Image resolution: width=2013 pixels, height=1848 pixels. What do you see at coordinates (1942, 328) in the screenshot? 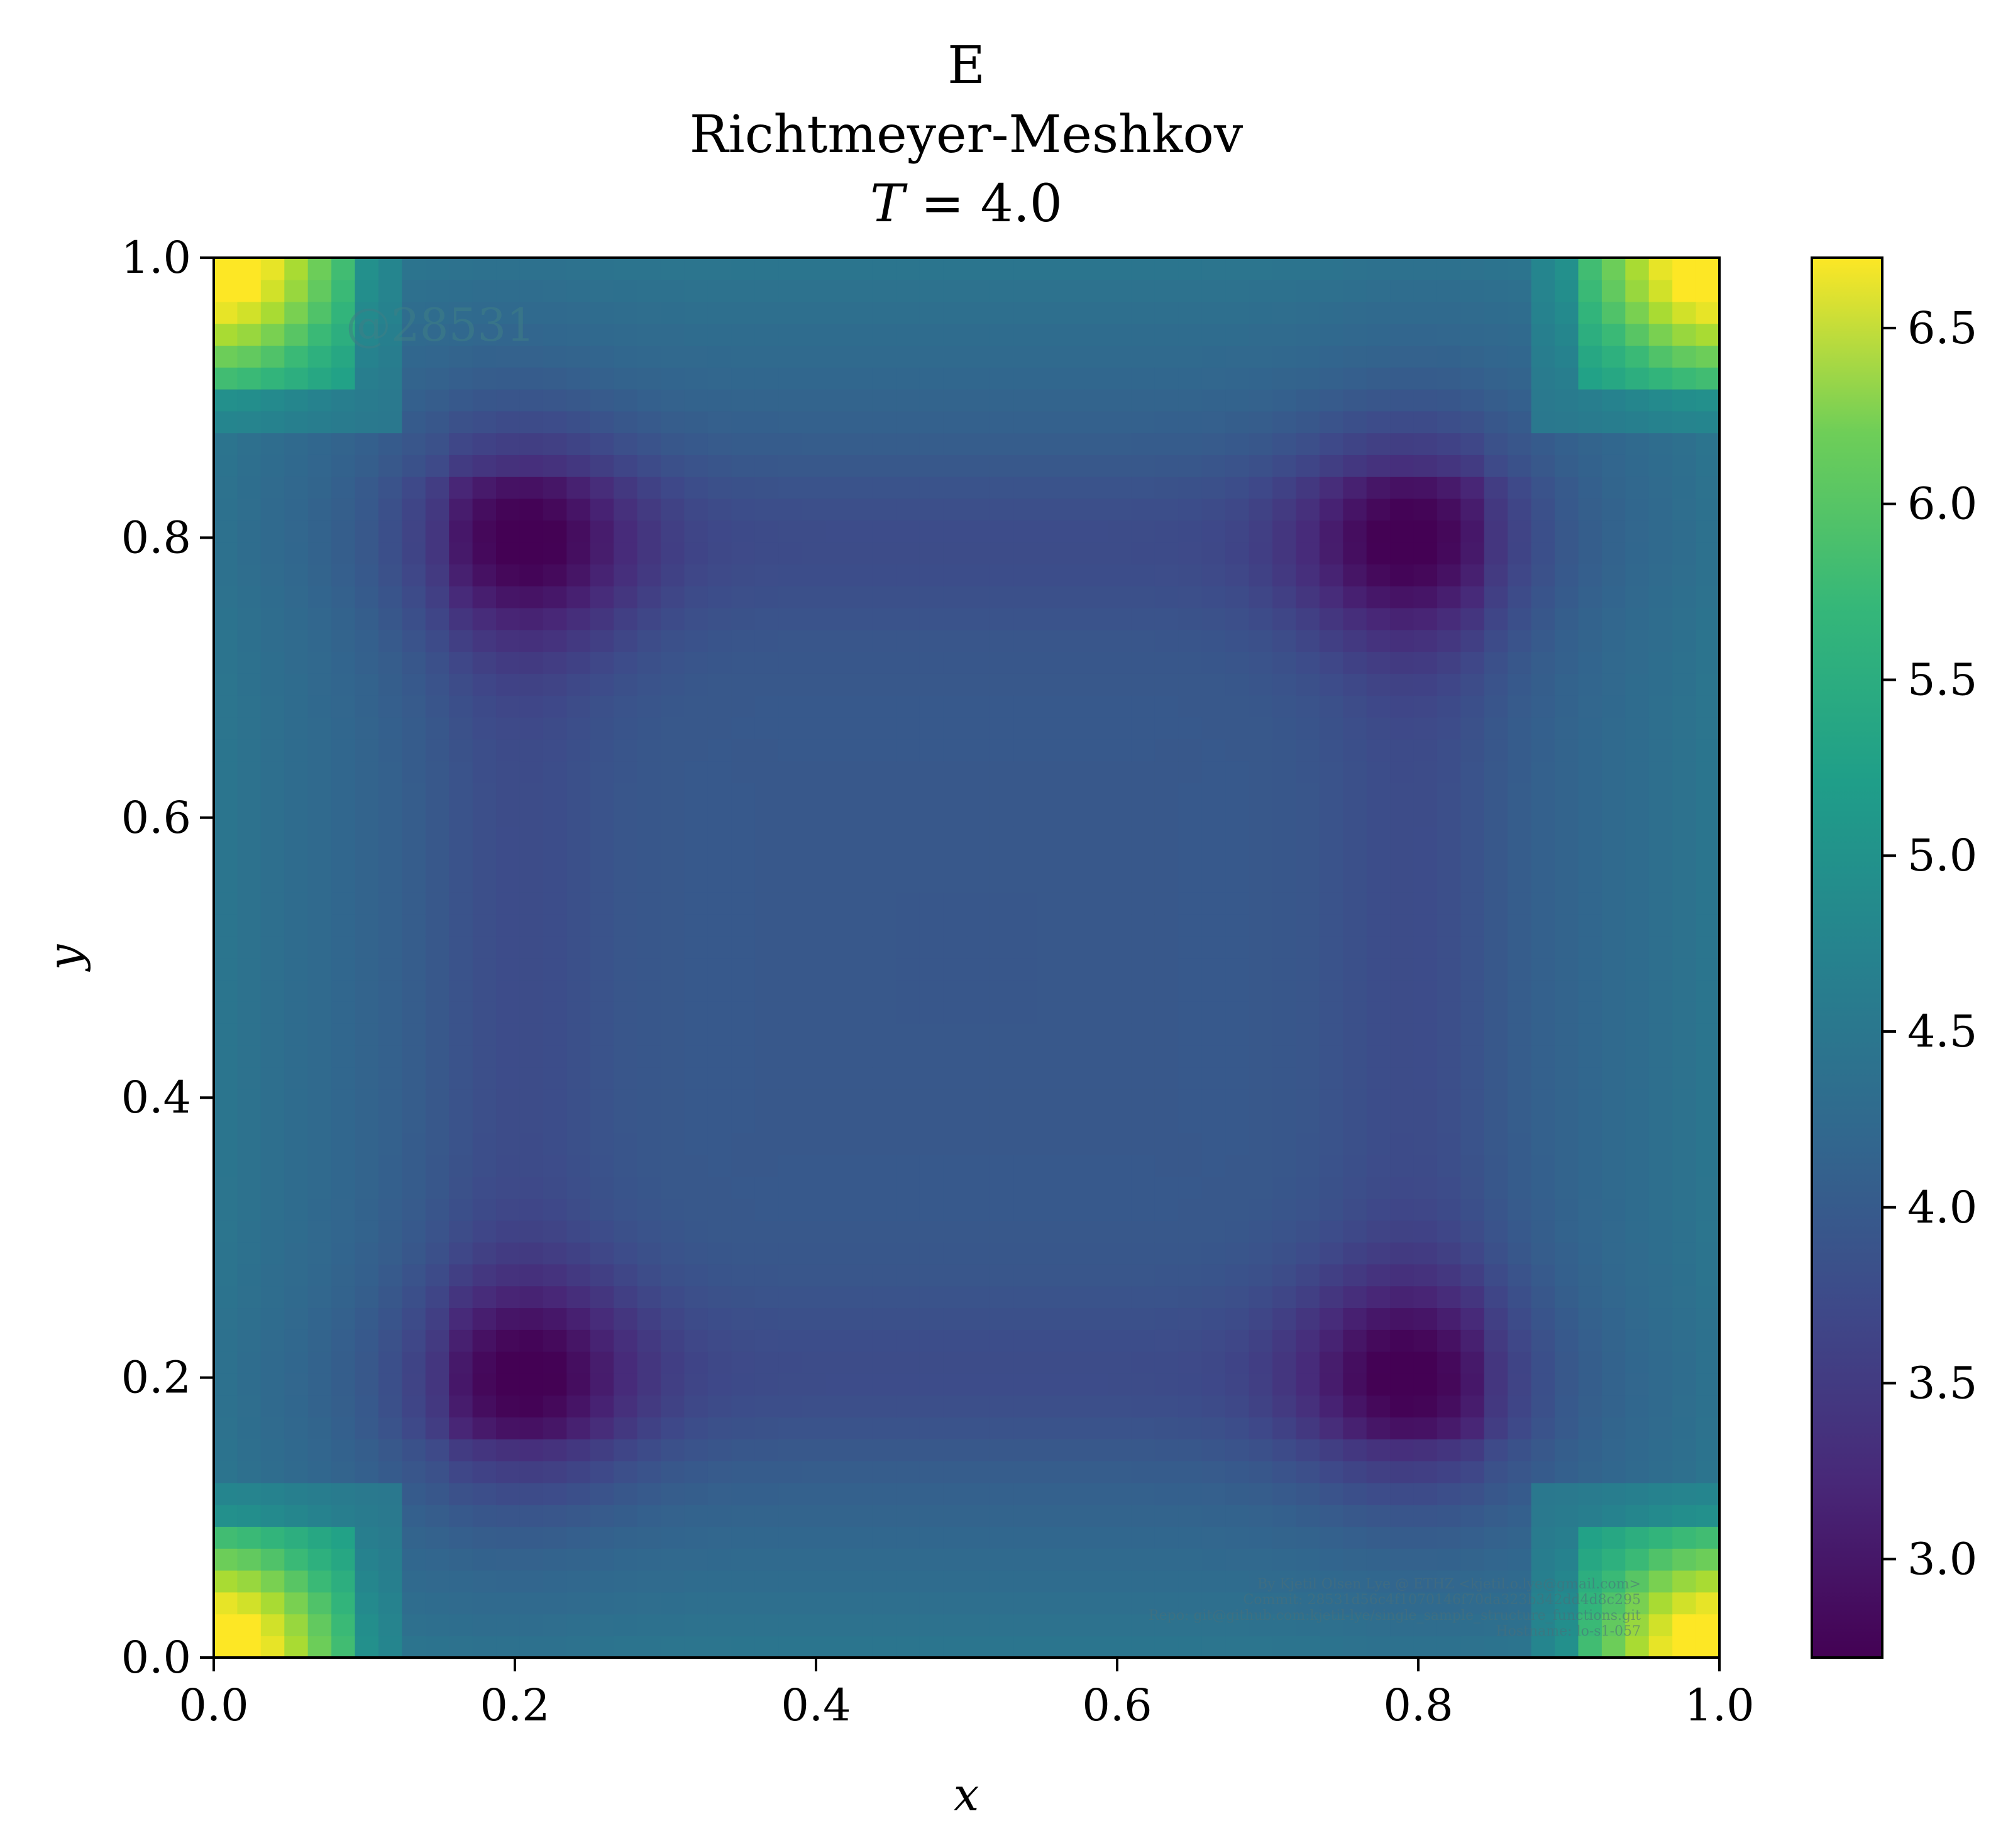
I see `colorbar-tick-label: 6.5` at bounding box center [1942, 328].